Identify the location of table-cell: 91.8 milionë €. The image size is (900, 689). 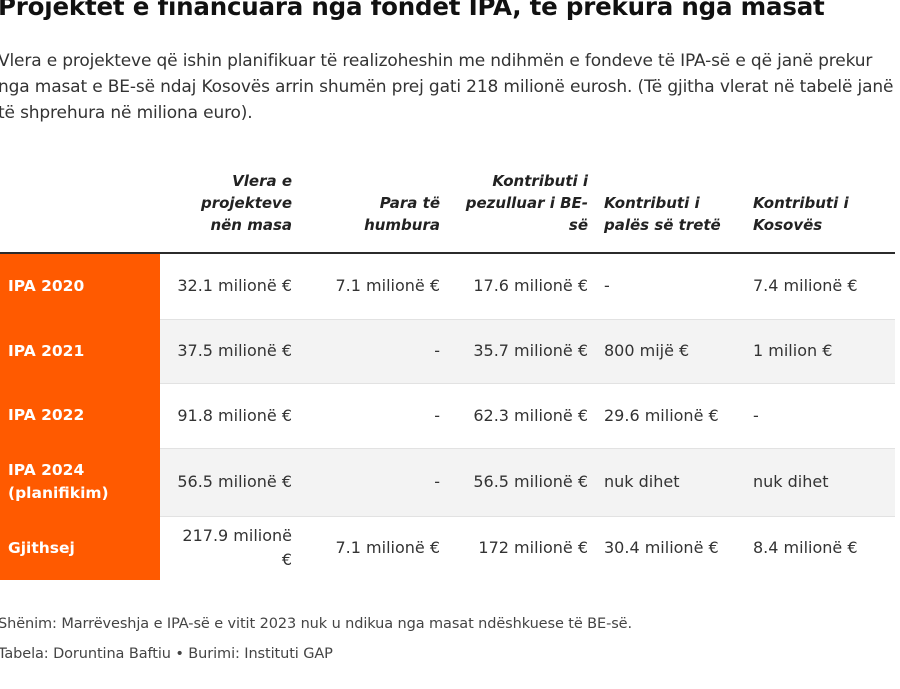
(230, 416).